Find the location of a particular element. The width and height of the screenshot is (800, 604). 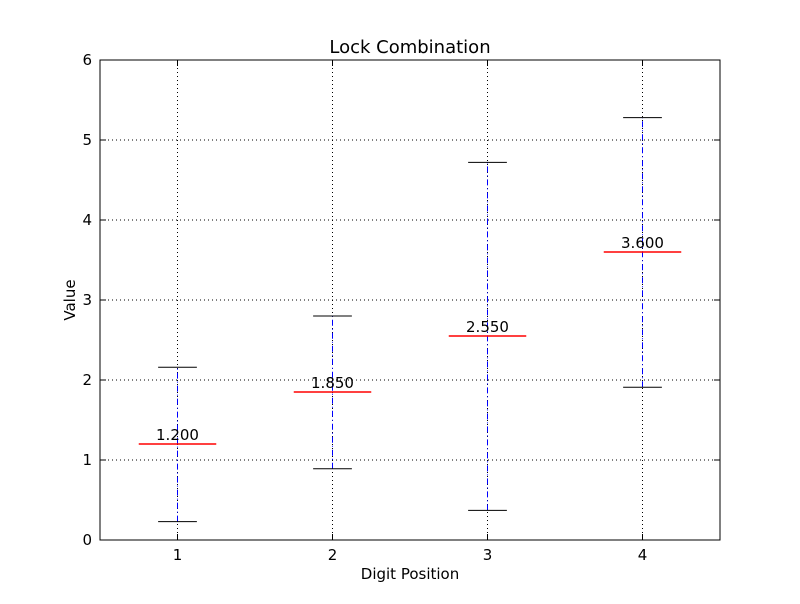

median-value-label: 1.850 is located at coordinates (332, 383).